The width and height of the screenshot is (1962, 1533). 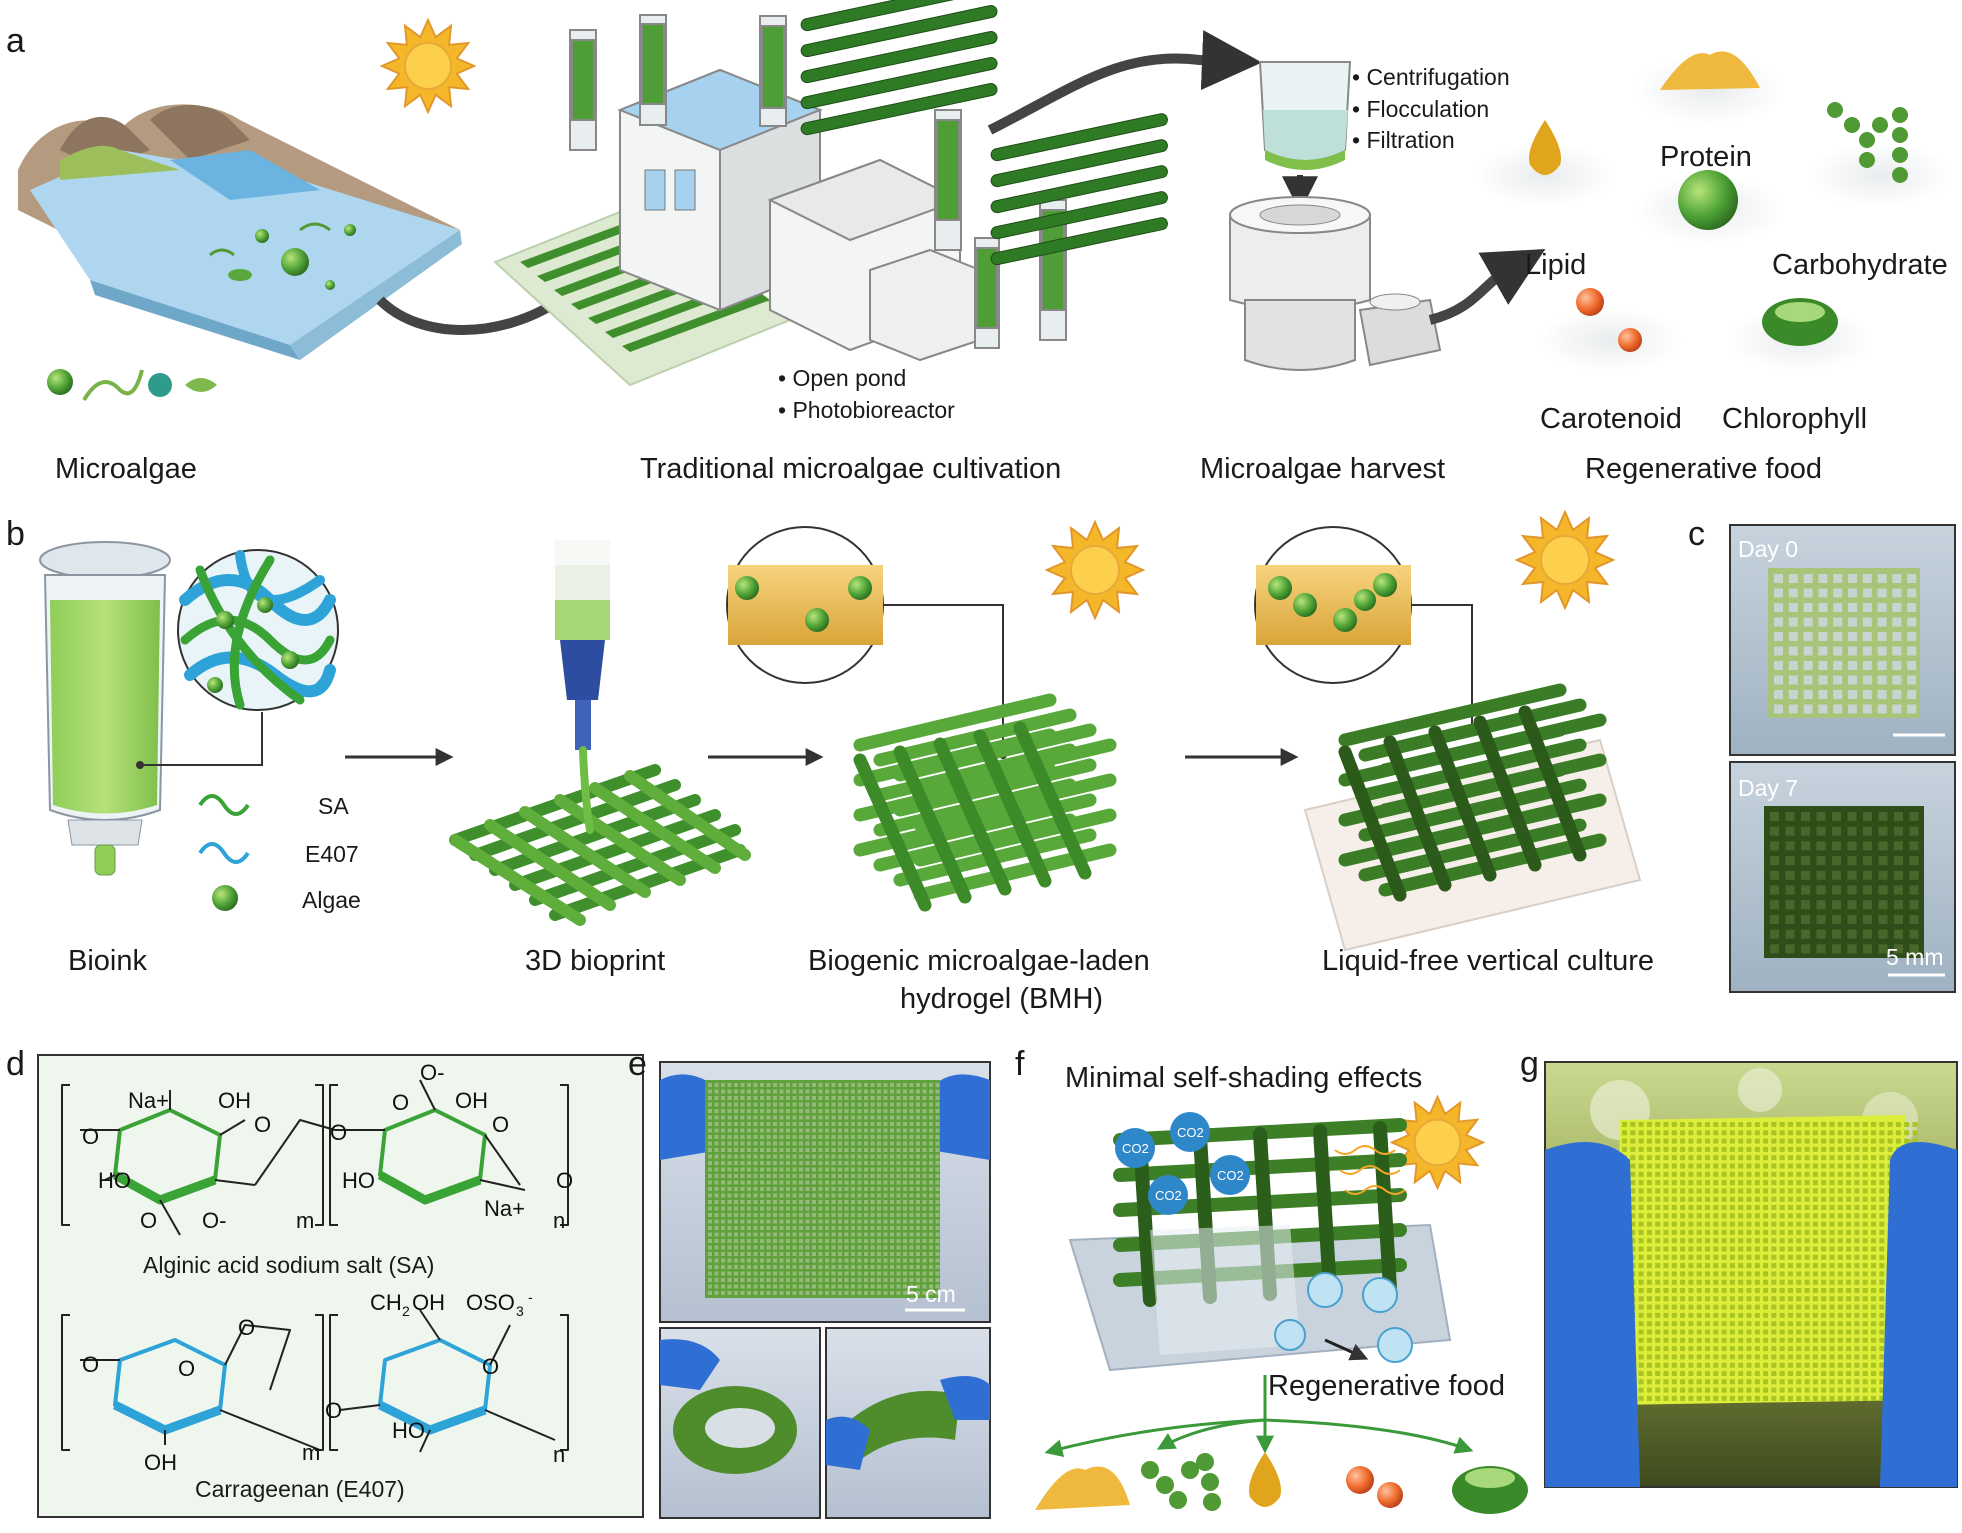 What do you see at coordinates (225, 898) in the screenshot?
I see `legend-algae-swatch` at bounding box center [225, 898].